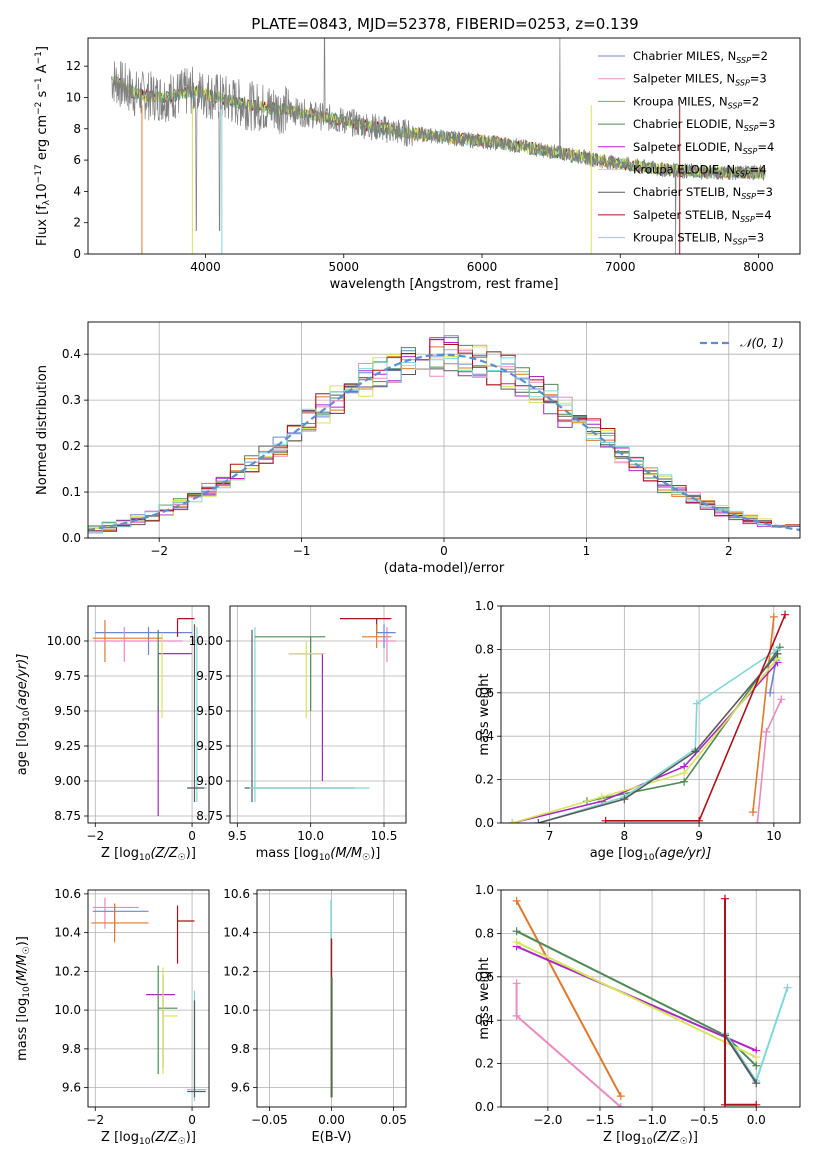 The image size is (819, 1170). Describe the element at coordinates (331, 1137) in the screenshot. I see `x-axis-label: E(B-V)` at that location.